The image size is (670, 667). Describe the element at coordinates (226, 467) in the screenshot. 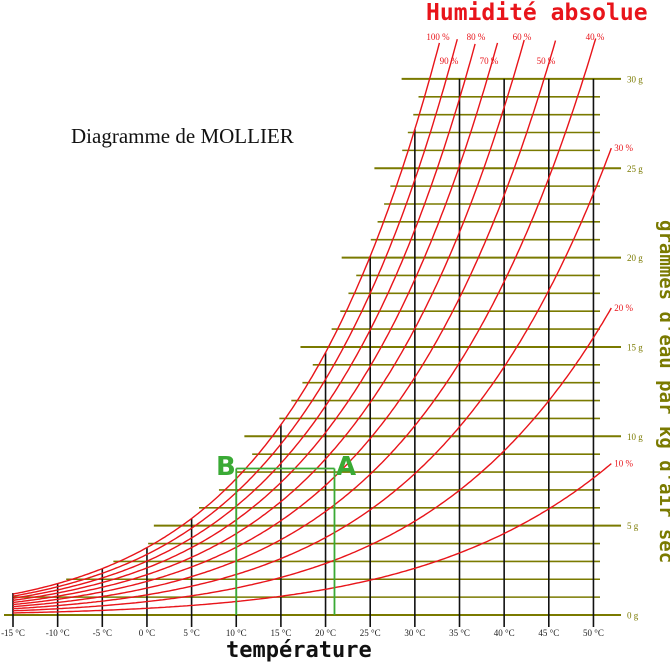

I see `point-b-label: B` at that location.